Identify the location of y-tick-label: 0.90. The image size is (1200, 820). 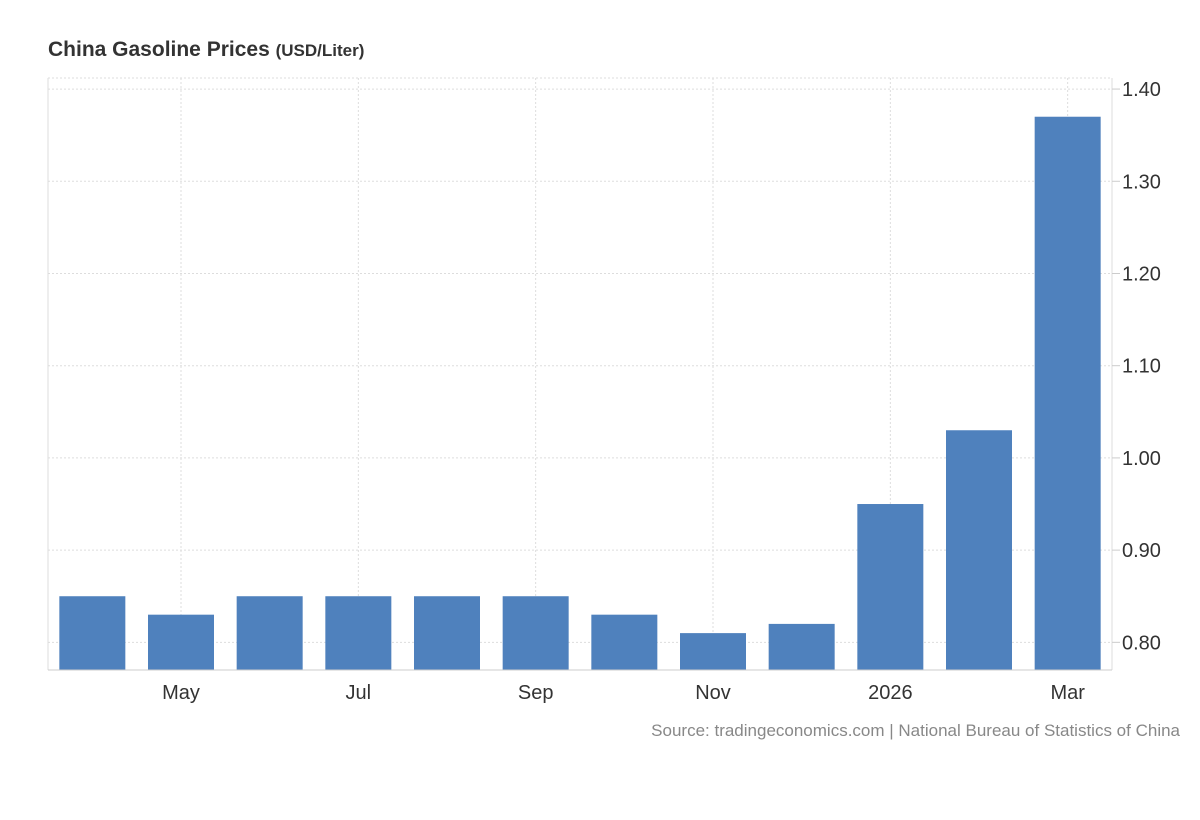
(1141, 551).